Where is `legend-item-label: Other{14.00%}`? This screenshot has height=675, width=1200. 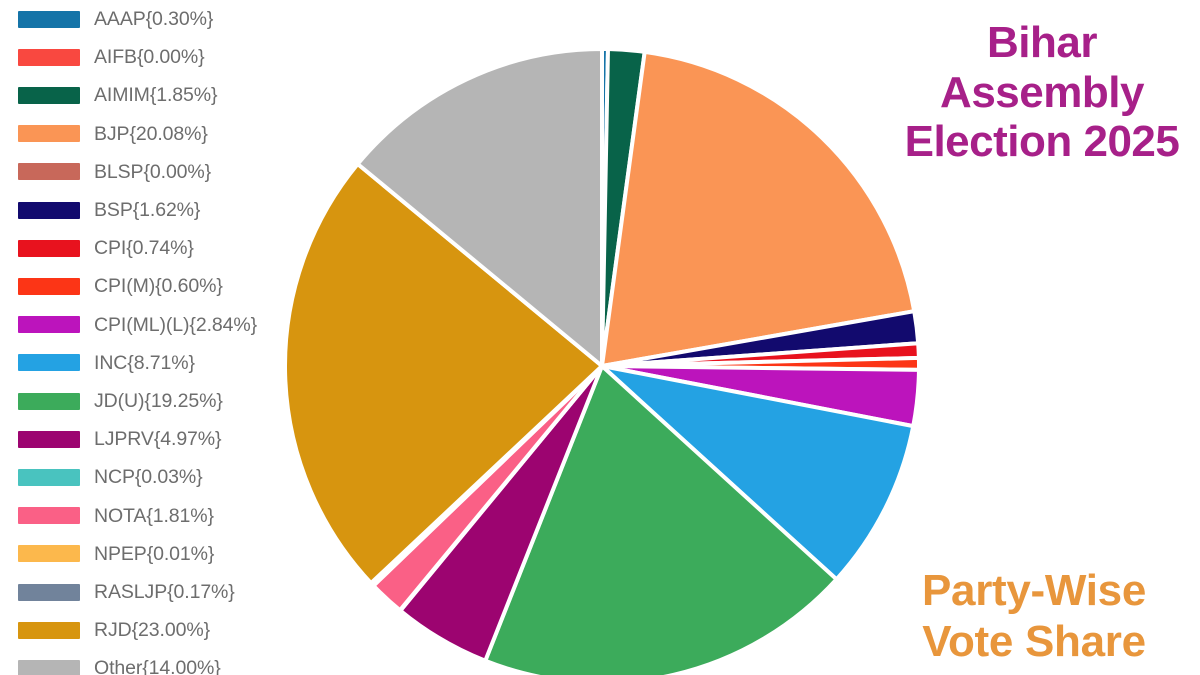 legend-item-label: Other{14.00%} is located at coordinates (157, 666).